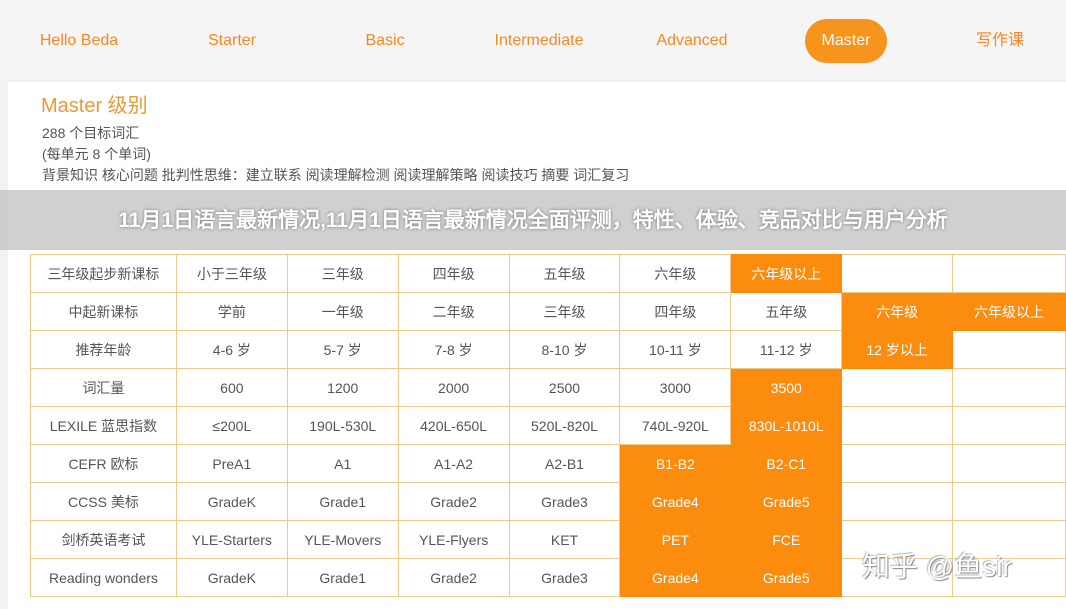 This screenshot has width=1066, height=609. I want to click on title-overlay, so click(533, 220).